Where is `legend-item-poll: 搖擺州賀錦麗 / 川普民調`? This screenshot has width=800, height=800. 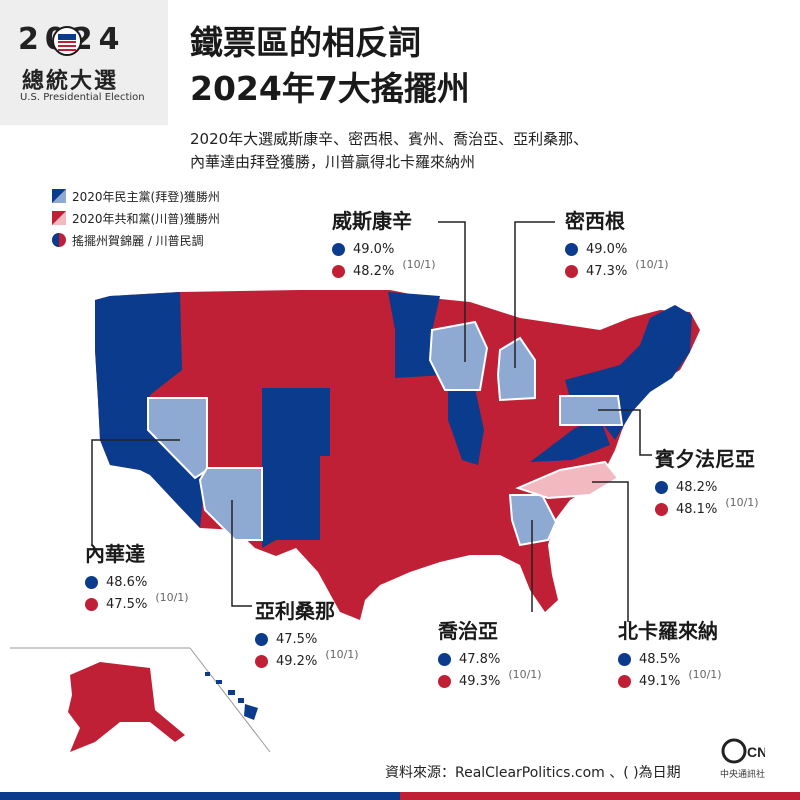
legend-item-poll: 搖擺州賀錦麗 / 川普民調 is located at coordinates (157, 240).